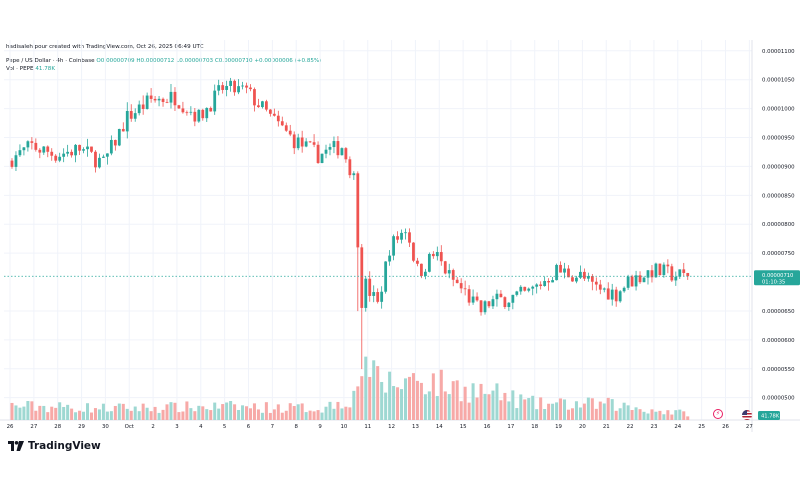 Image resolution: width=800 pixels, height=500 pixels. Describe the element at coordinates (582, 427) in the screenshot. I see `time-tick-label: 20` at that location.